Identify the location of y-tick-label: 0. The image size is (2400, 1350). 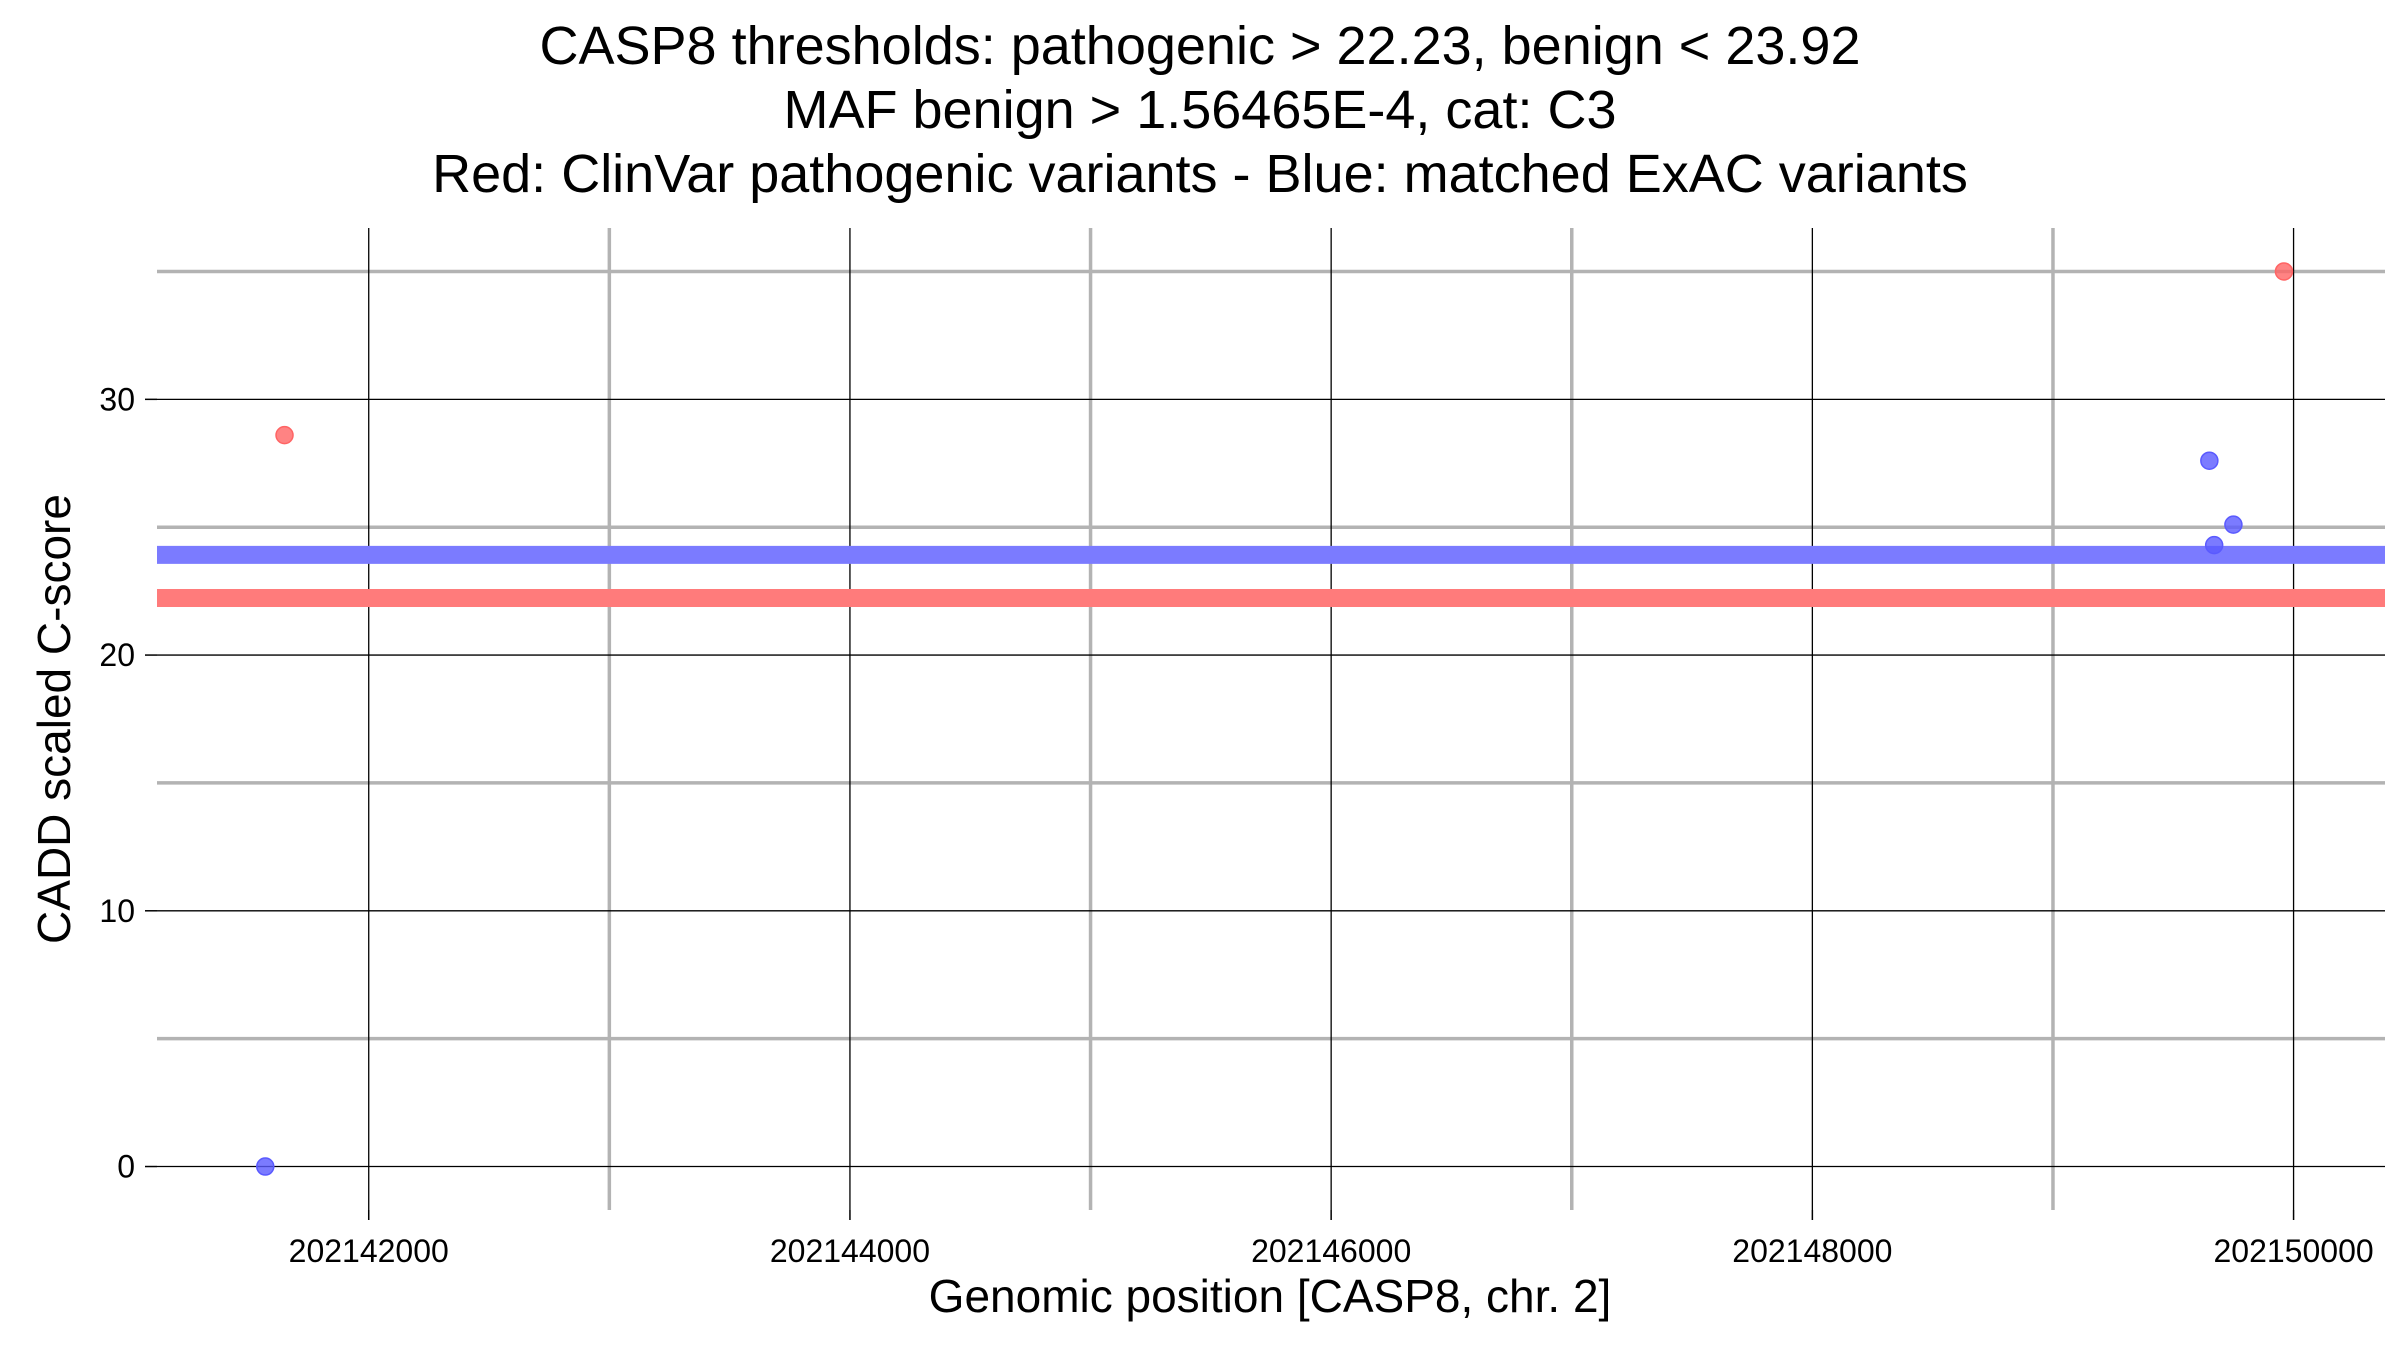
(126, 1167).